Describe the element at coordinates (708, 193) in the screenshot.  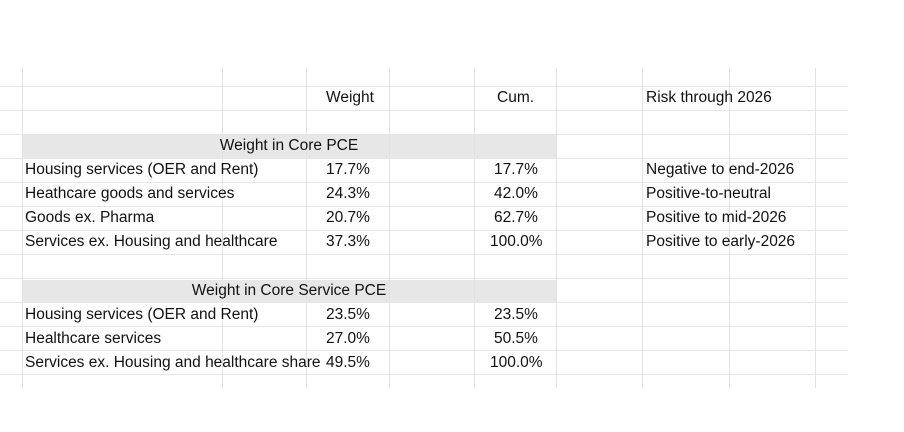
I see `core-row-2-risk: Positive-to-neutral` at that location.